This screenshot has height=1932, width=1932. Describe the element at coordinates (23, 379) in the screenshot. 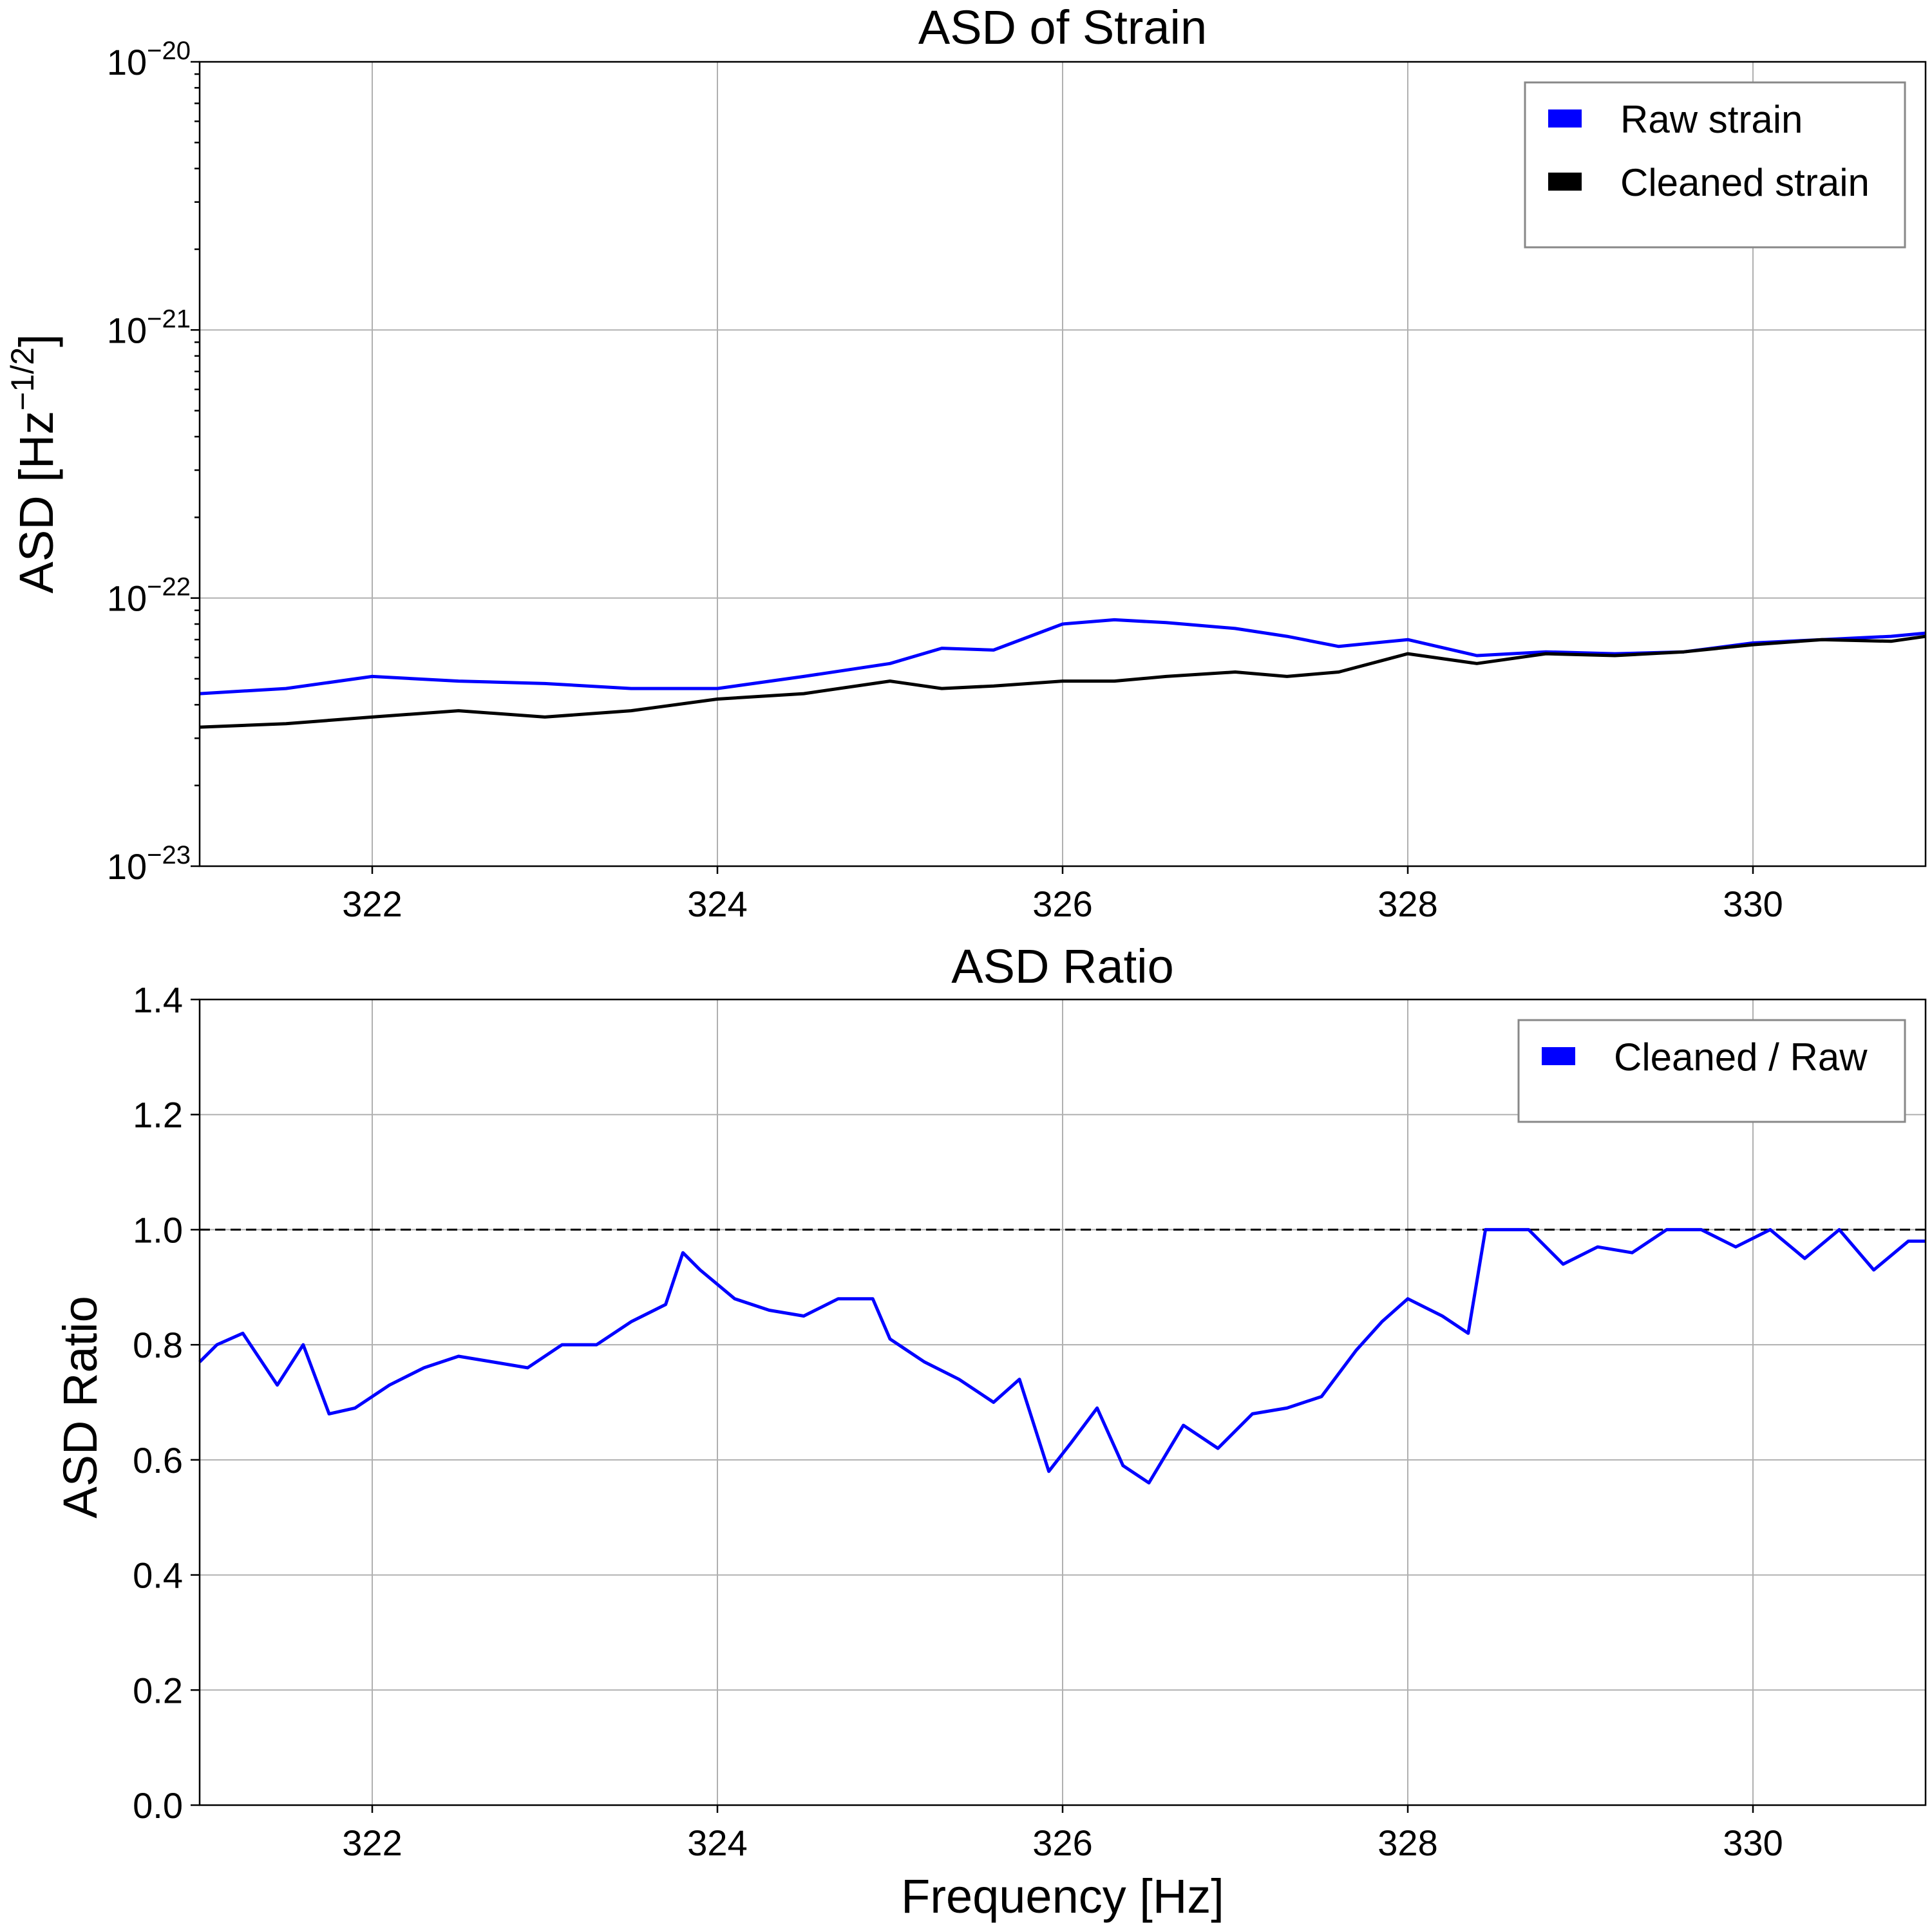

I see `y-axis-label-exponent: −1/2` at that location.